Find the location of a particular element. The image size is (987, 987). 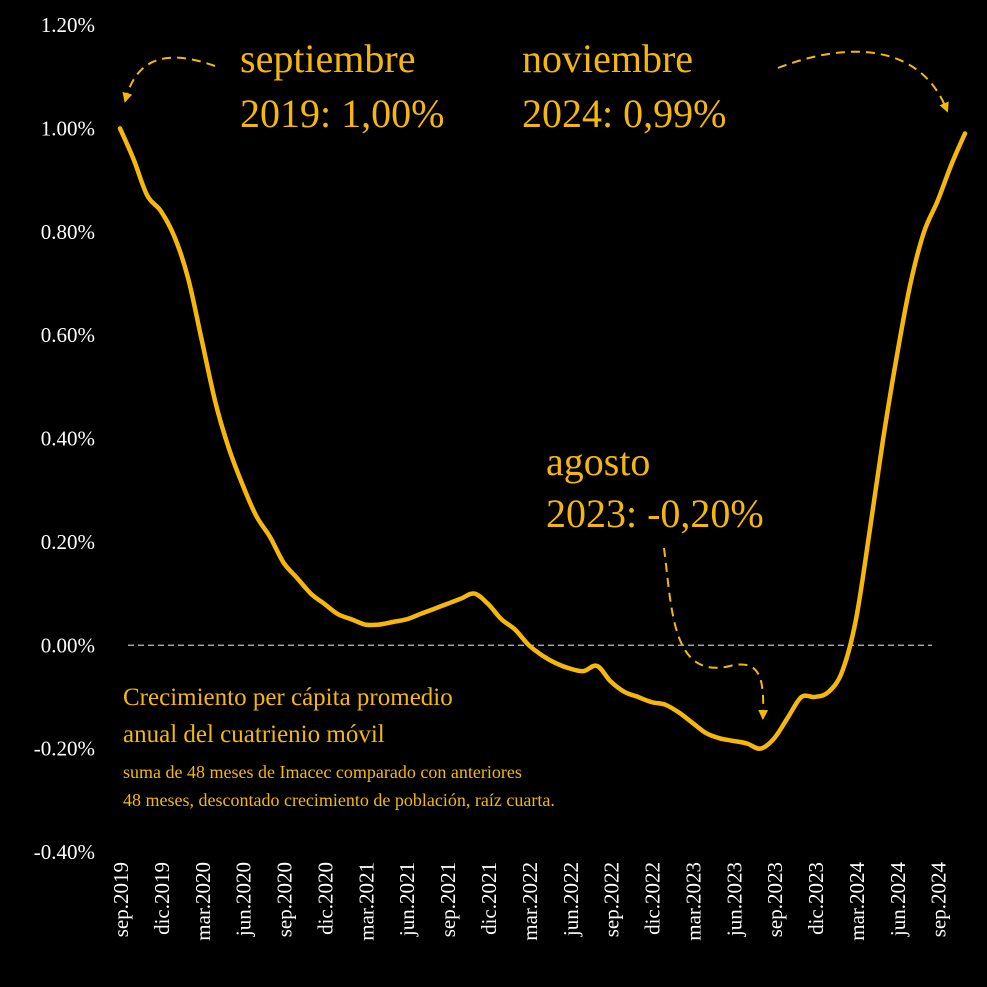

arrow-ago2023 is located at coordinates (716, 633).